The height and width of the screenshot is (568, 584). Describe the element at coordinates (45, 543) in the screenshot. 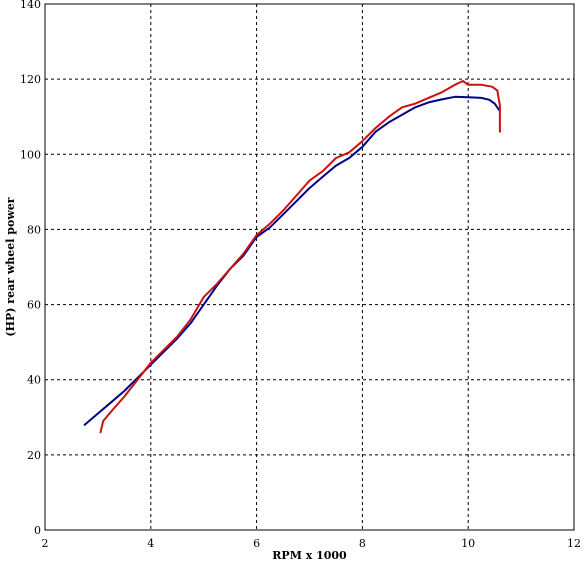

I see `x-tick-label: 2` at that location.